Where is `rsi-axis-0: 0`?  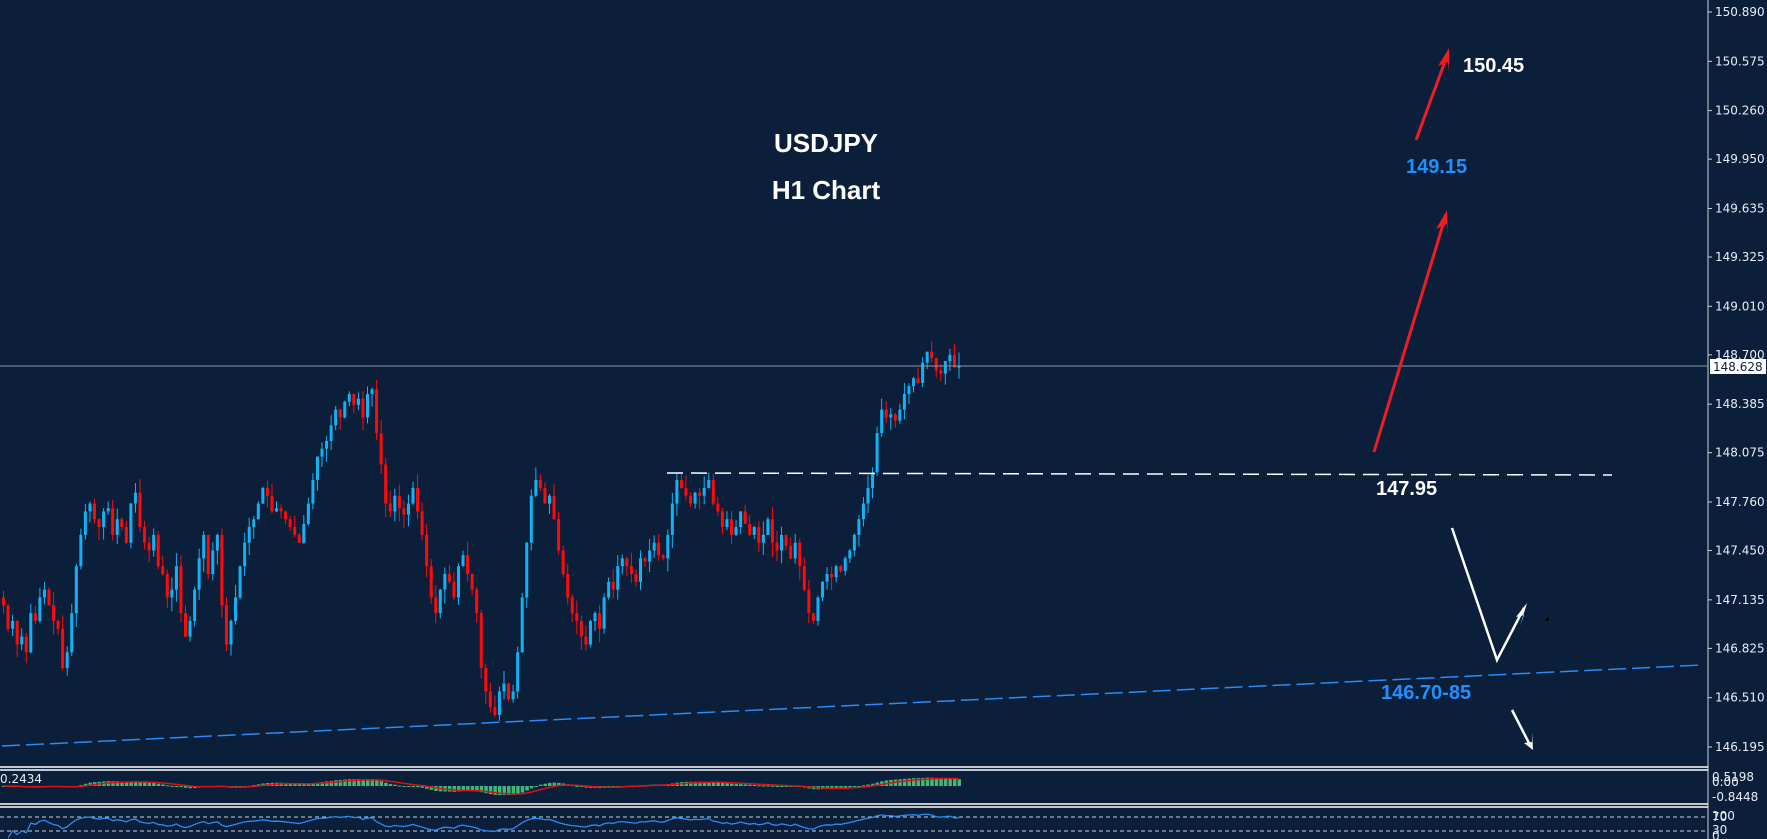 rsi-axis-0: 0 is located at coordinates (1716, 834).